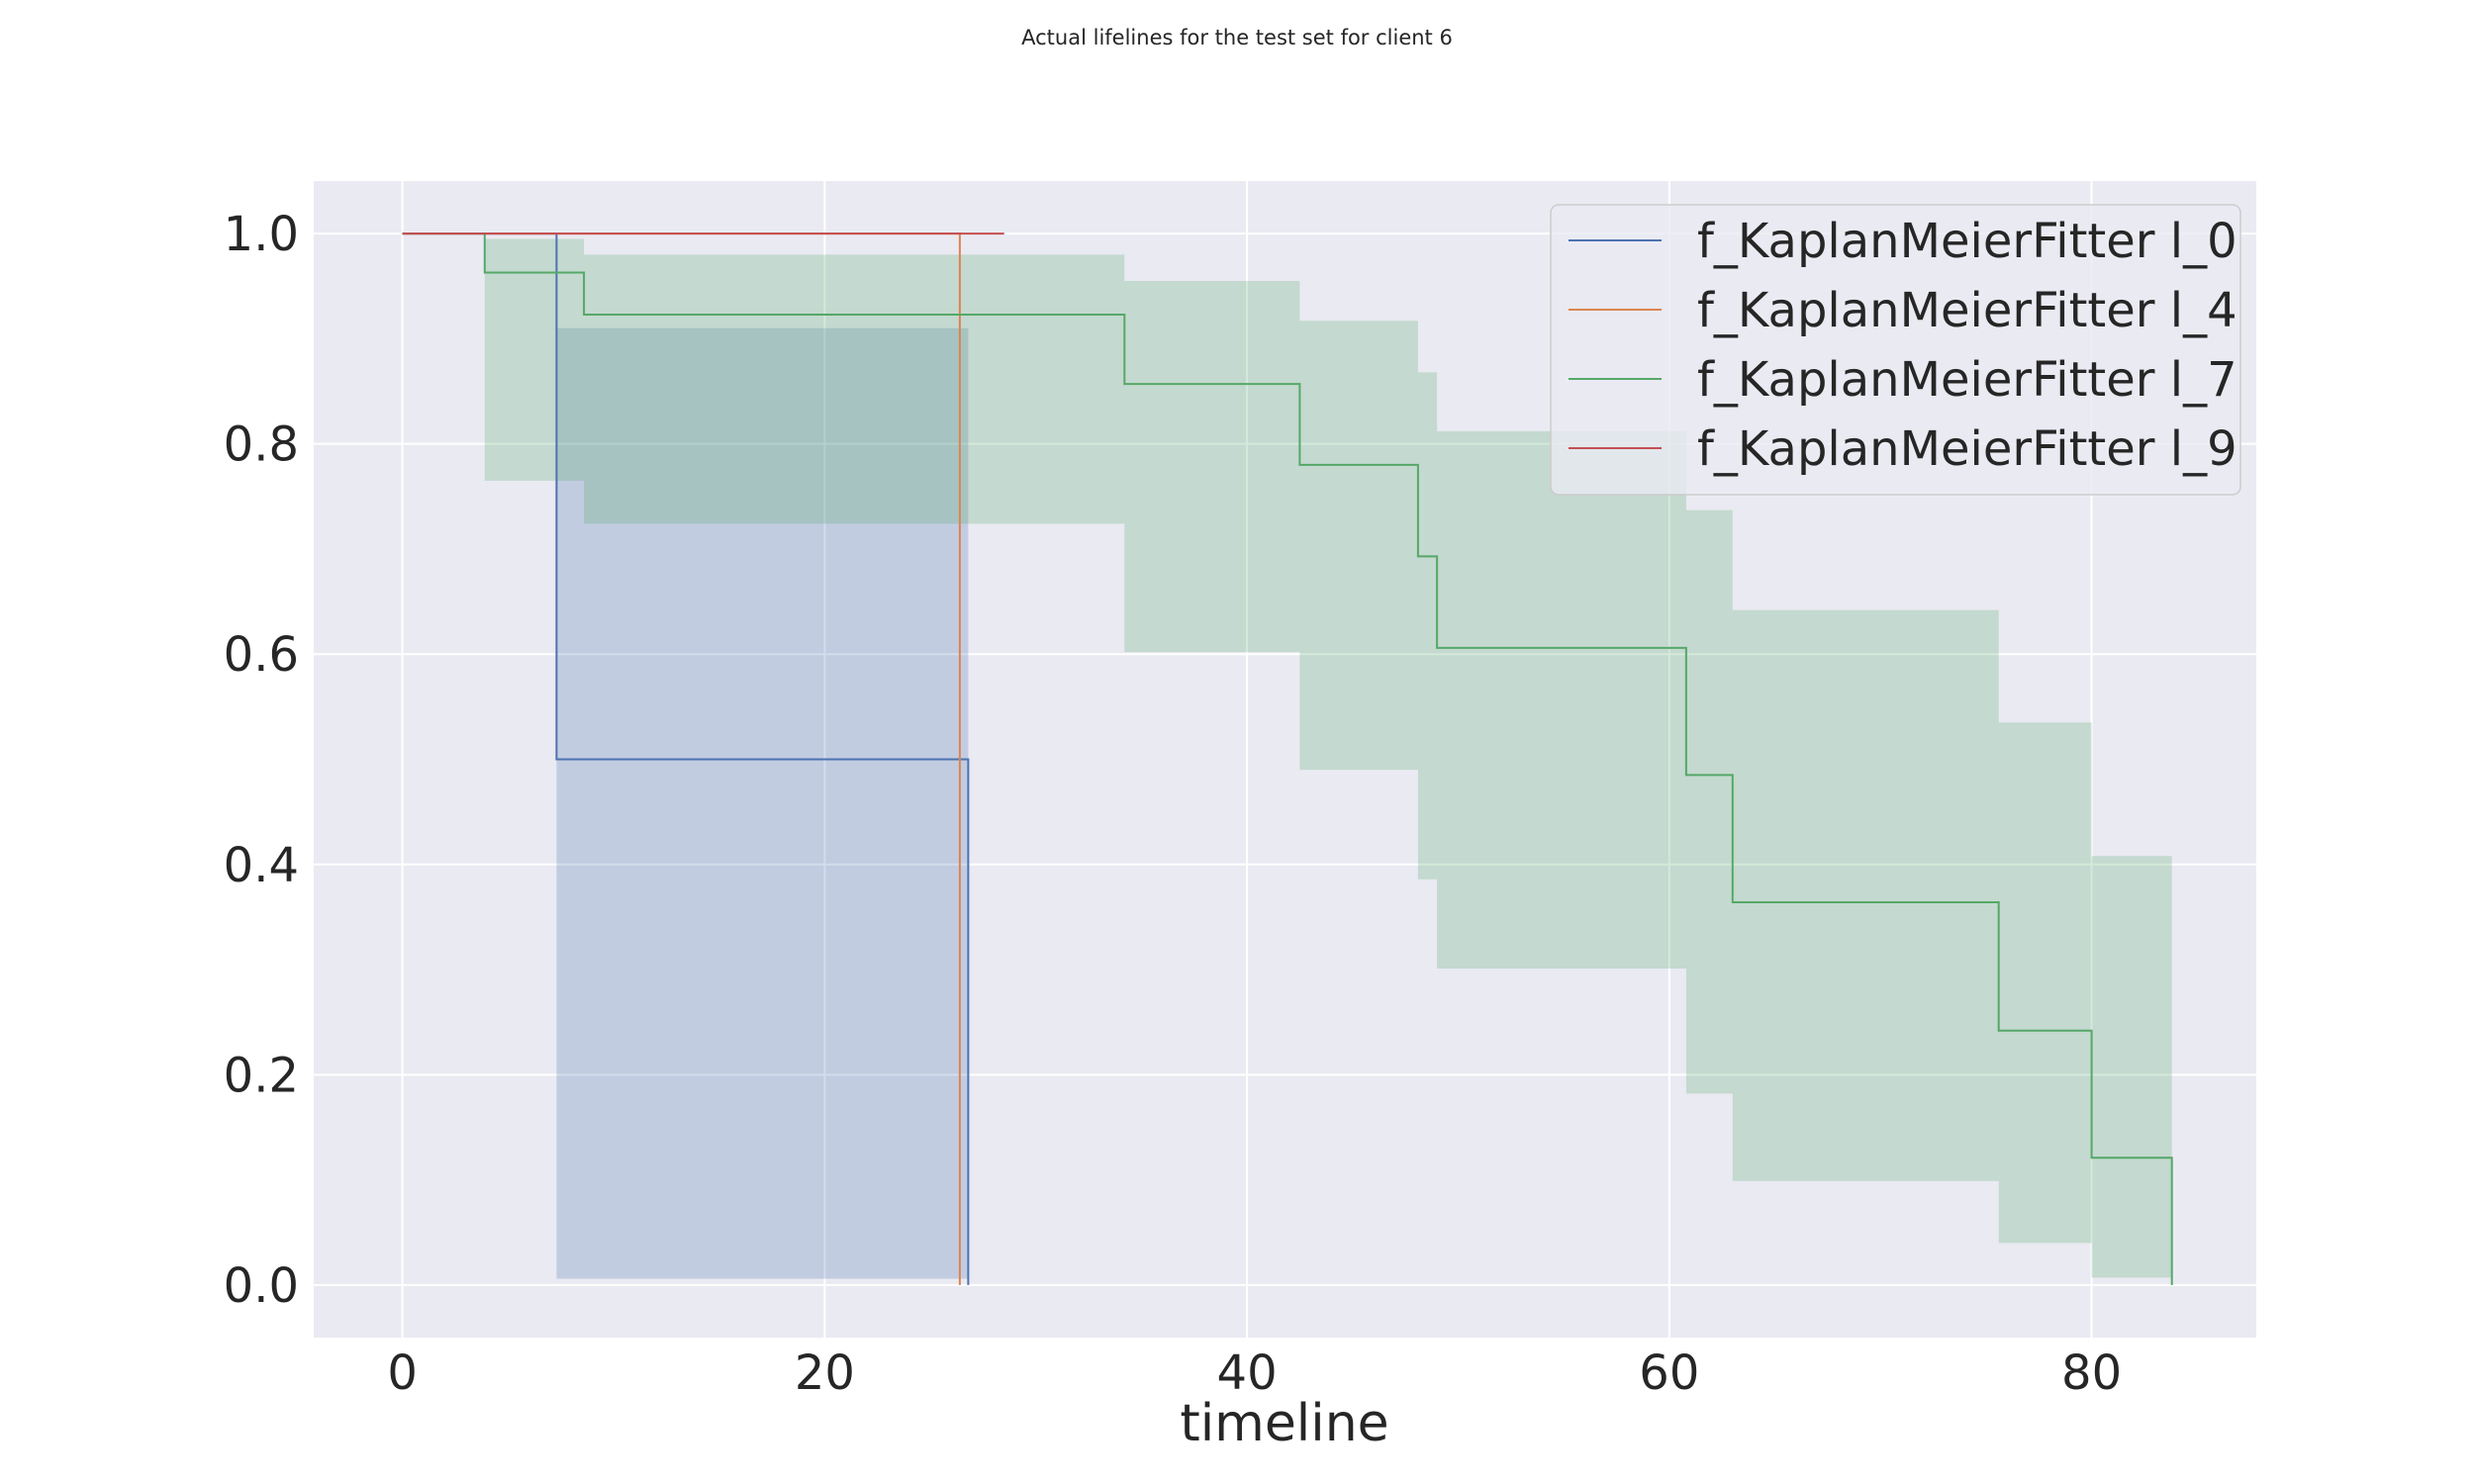 The width and height of the screenshot is (2474, 1484). What do you see at coordinates (1669, 1373) in the screenshot?
I see `x-tick-label: 60` at bounding box center [1669, 1373].